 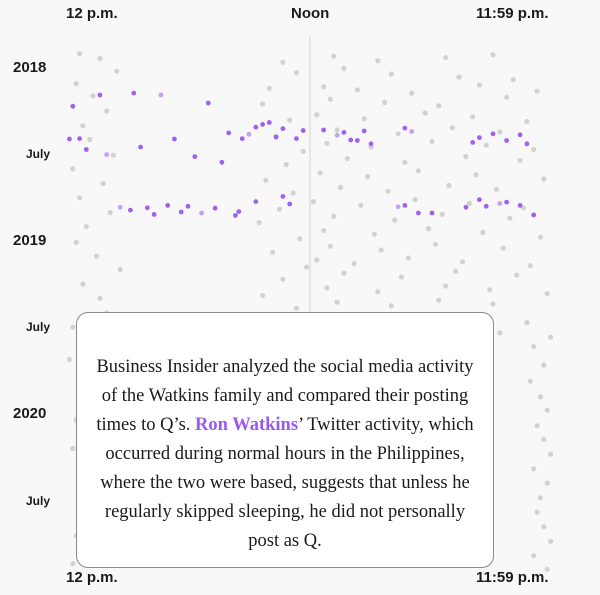 What do you see at coordinates (247, 425) in the screenshot?
I see `caption-highlight-ron-watkins: Ron Watkins` at bounding box center [247, 425].